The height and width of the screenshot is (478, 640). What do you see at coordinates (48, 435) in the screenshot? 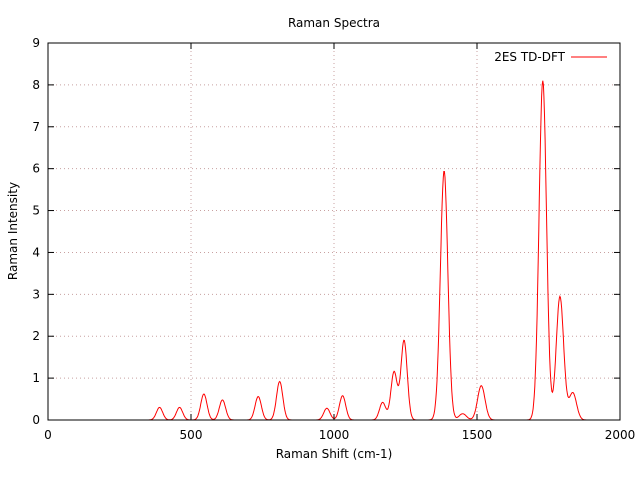
I see `x-tick-label: 0` at bounding box center [48, 435].